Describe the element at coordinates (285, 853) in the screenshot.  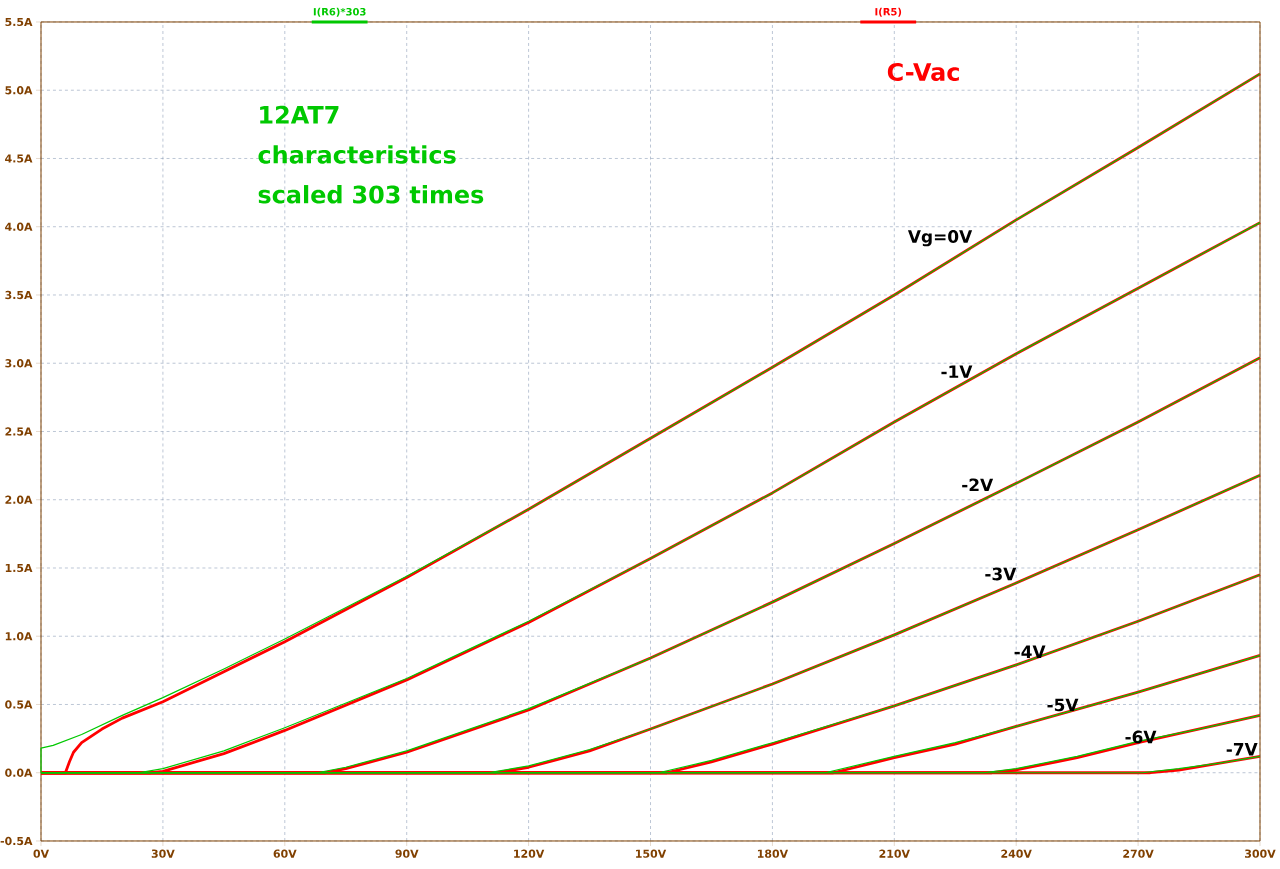
I see `x-tick-label: 60V` at that location.